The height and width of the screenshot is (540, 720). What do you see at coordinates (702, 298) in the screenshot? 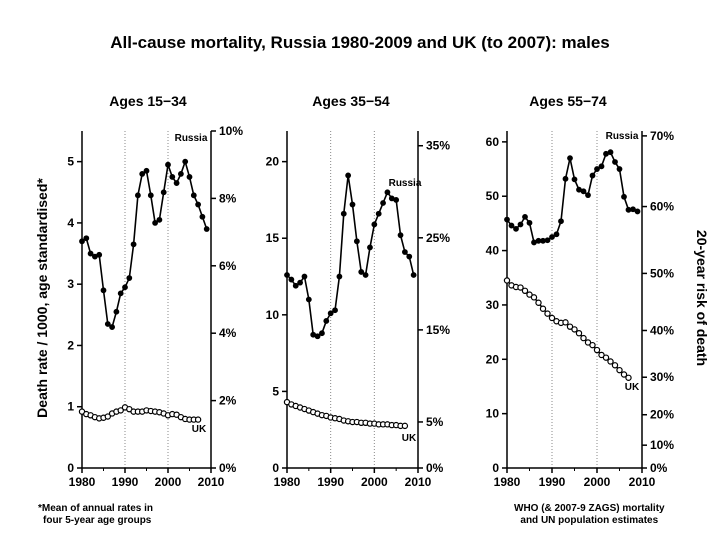
I see `right-axis-title: 20-year risk of death` at bounding box center [702, 298].